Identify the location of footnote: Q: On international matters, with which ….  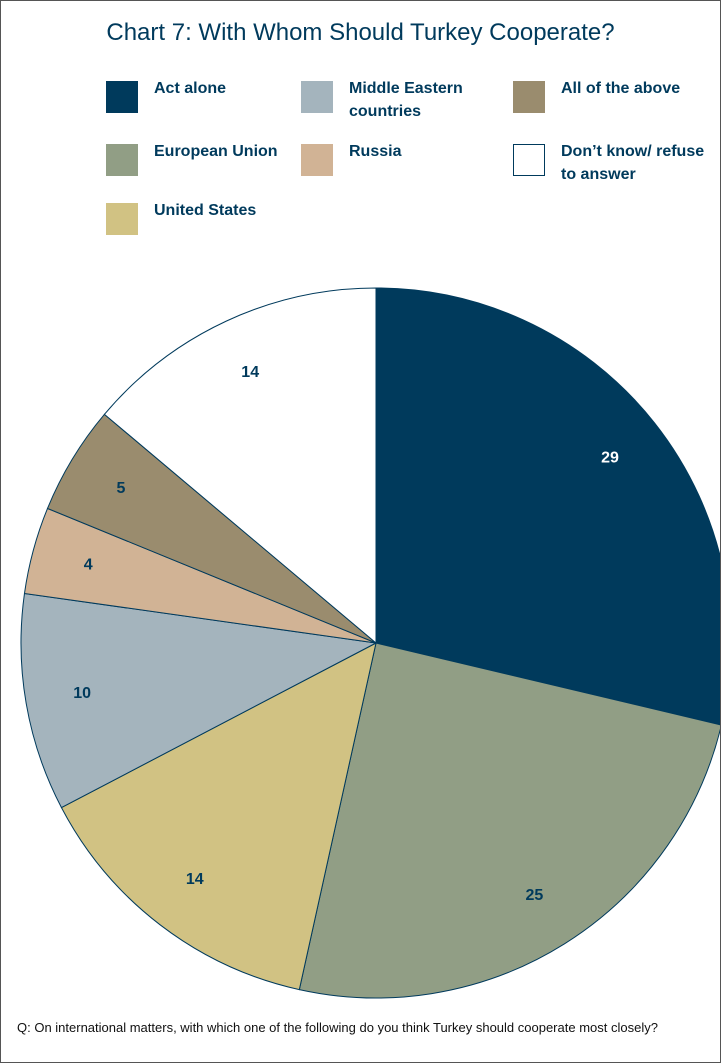
(337, 1027).